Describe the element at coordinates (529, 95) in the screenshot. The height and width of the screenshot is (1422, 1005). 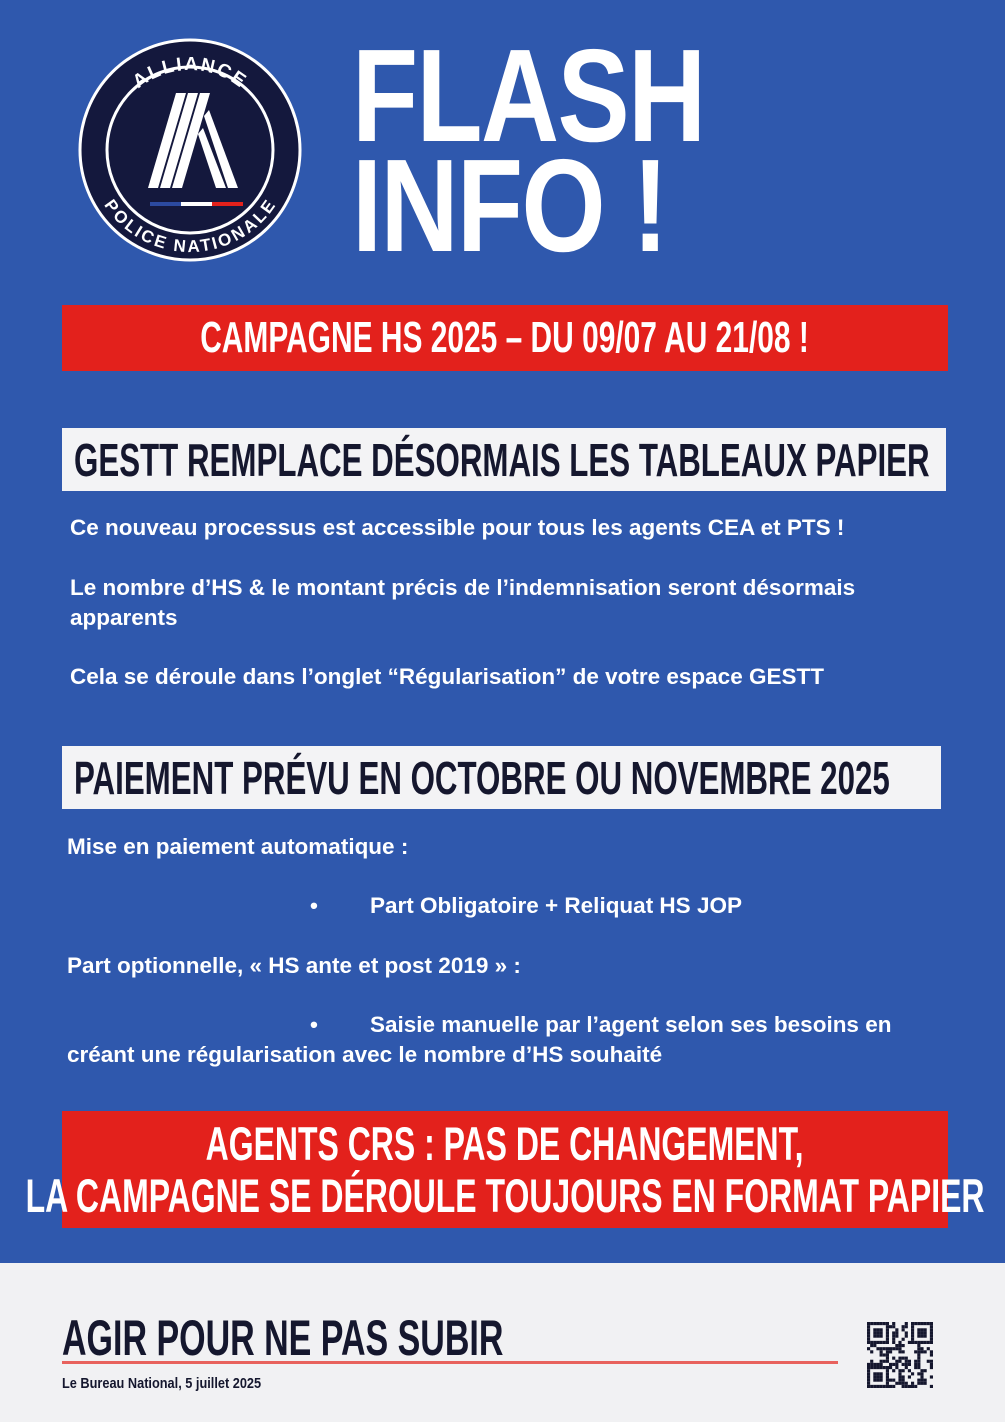
I see `flash-title: FLASH` at that location.